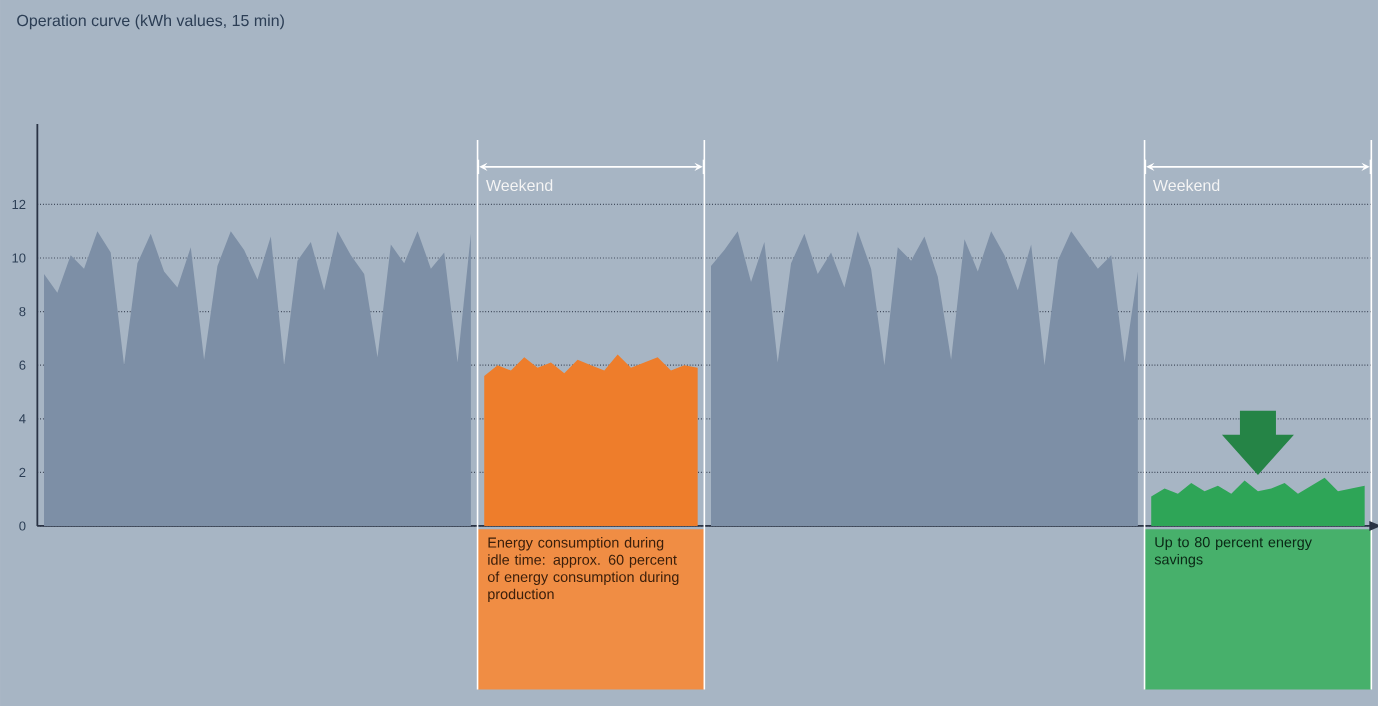 The image size is (1378, 706). I want to click on chart-title: Operation curve (kWh values, 15 min), so click(150, 22).